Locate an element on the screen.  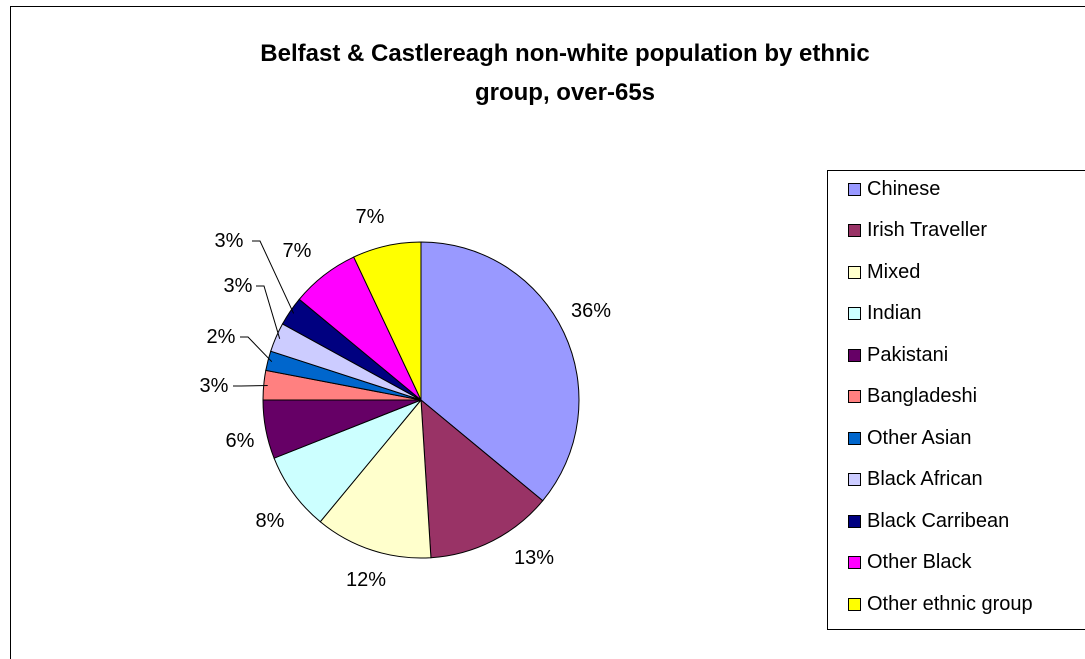
data-label-indian: 8% is located at coordinates (270, 521).